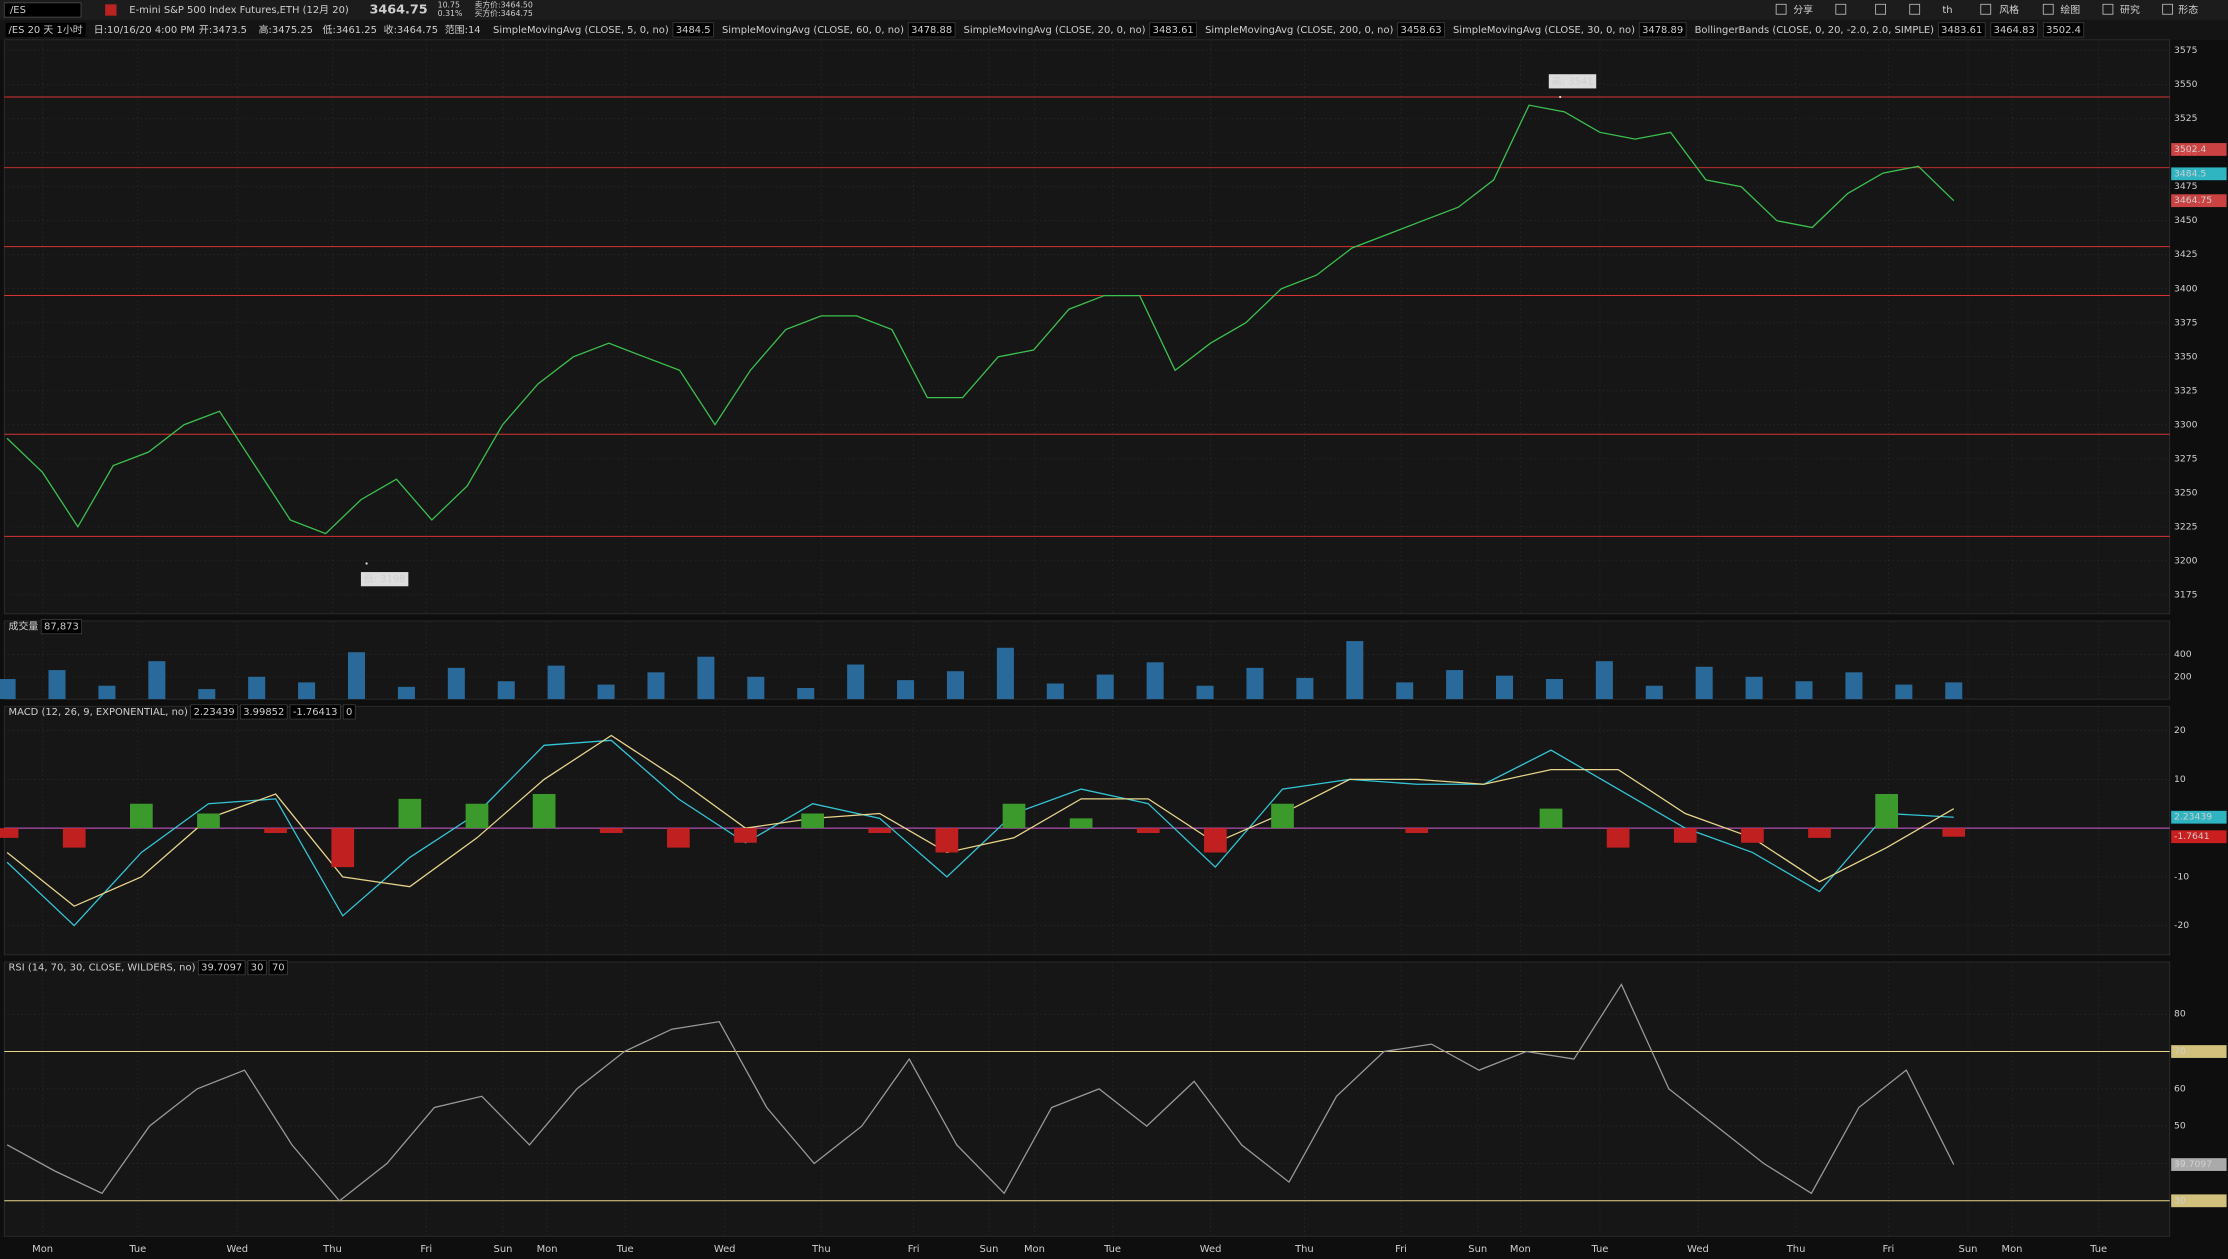  What do you see at coordinates (2188, 9) in the screenshot?
I see `menu-button: 形态` at bounding box center [2188, 9].